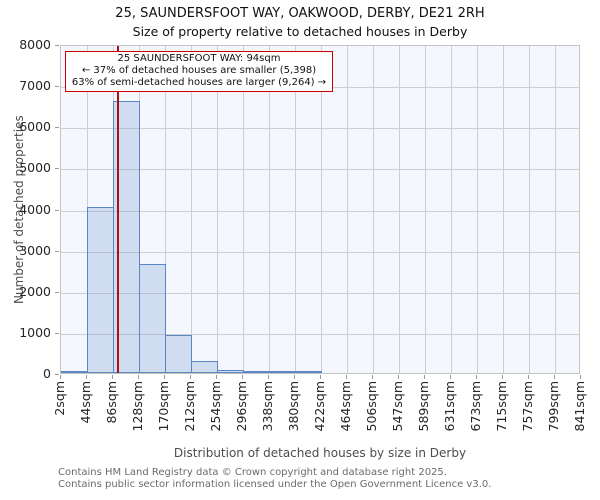  What do you see at coordinates (35, 291) in the screenshot?
I see `y-tick-label: 2000` at bounding box center [35, 291].